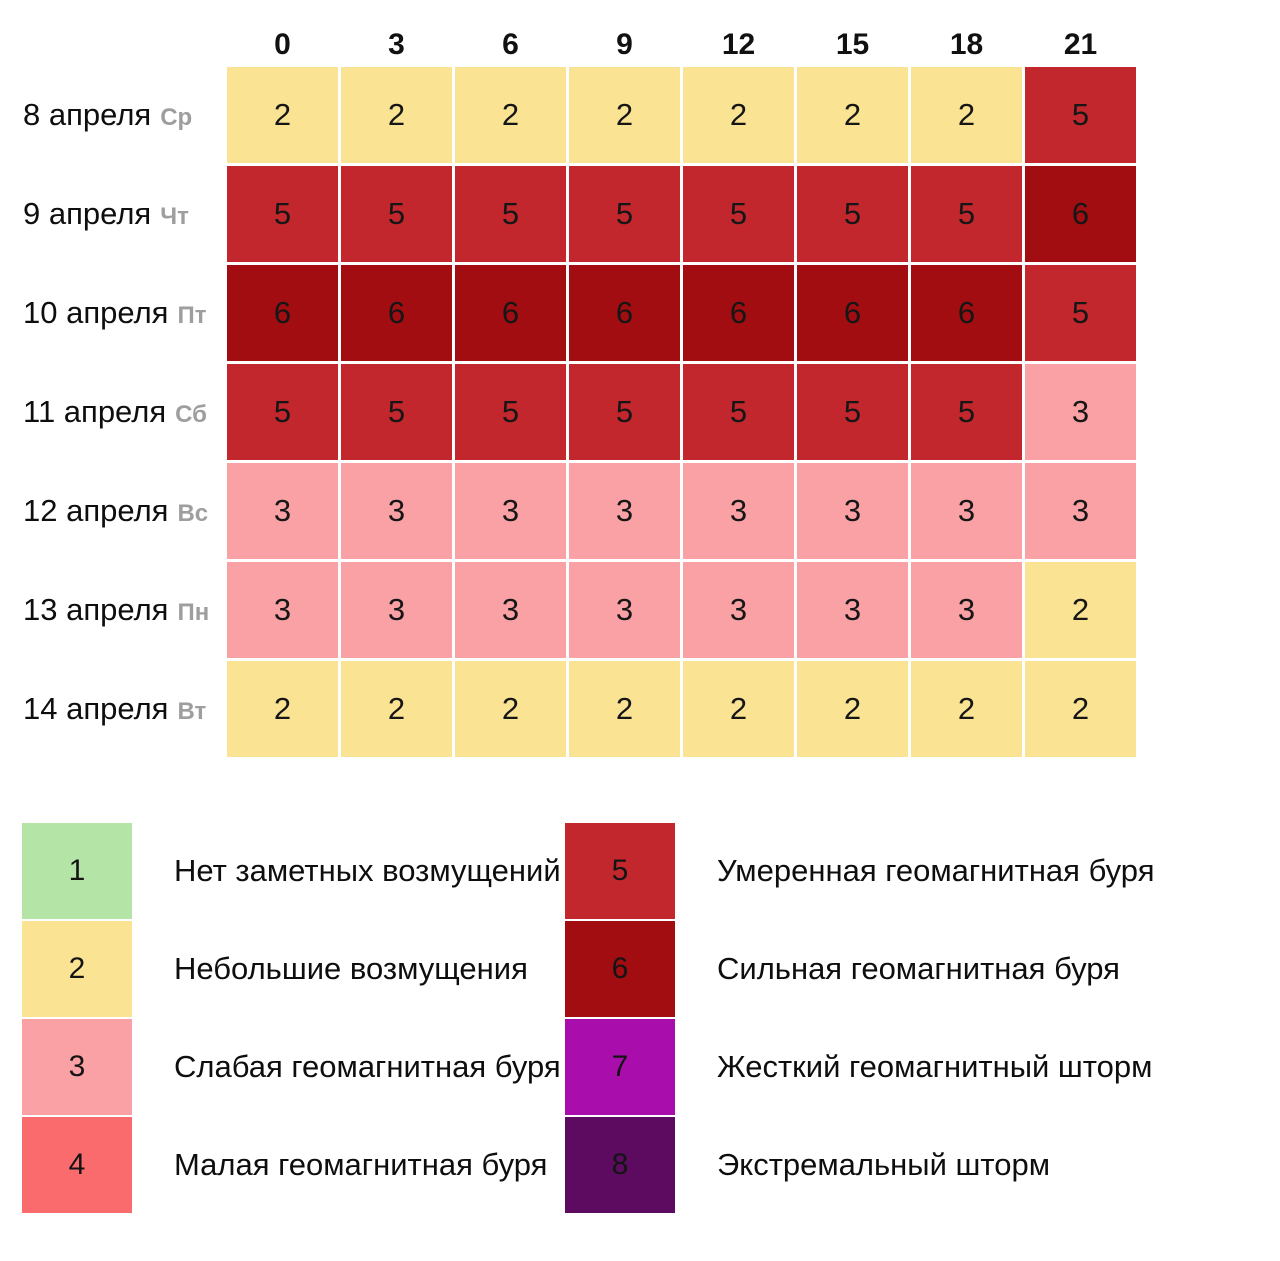  I want to click on date-label: 13 апреля, so click(96, 609).